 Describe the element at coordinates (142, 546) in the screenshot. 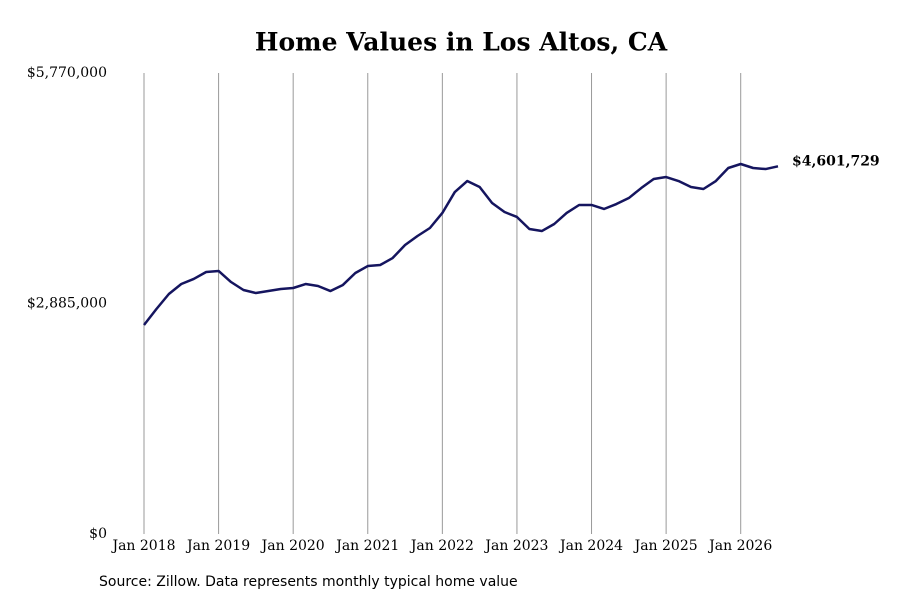

I see `x-tick-label: Jan 2018` at that location.